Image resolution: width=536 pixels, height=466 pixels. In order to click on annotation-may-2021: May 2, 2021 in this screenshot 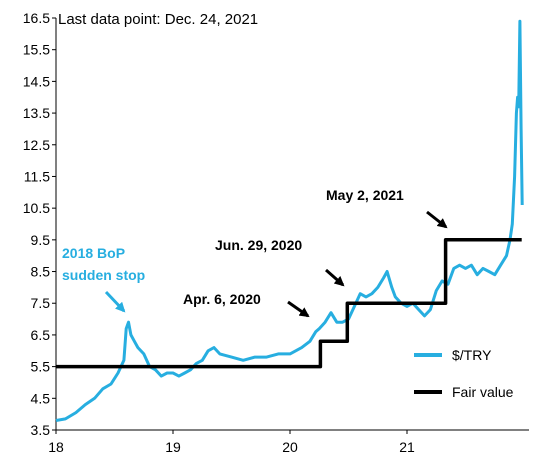, I will do `click(365, 195)`.